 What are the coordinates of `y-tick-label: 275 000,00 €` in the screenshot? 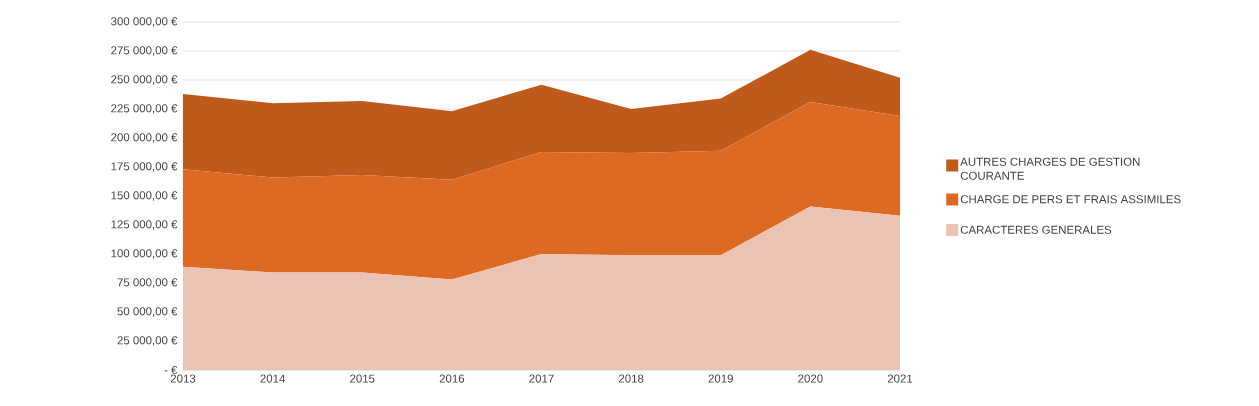 It's located at (144, 51).